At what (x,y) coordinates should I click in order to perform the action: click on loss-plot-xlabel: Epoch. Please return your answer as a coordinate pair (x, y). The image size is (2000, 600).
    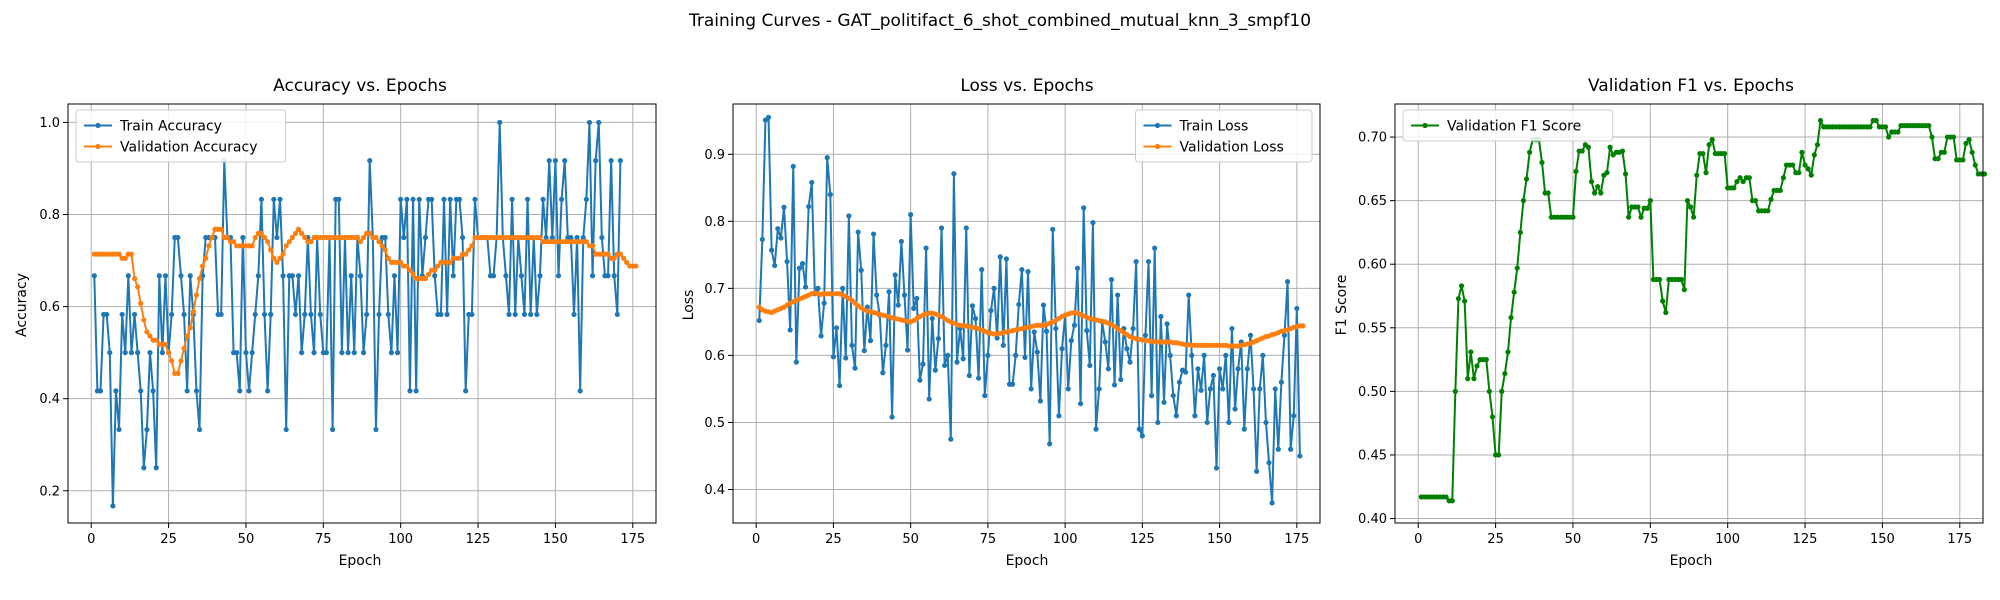
    Looking at the image, I should click on (1027, 561).